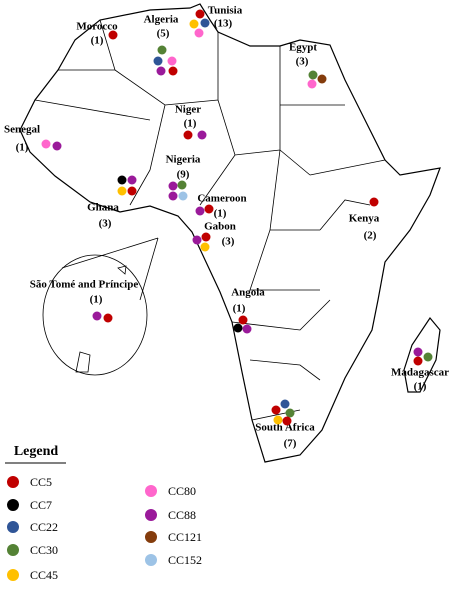 This screenshot has height=592, width=453. What do you see at coordinates (41, 482) in the screenshot?
I see `legend-label: CC5` at bounding box center [41, 482].